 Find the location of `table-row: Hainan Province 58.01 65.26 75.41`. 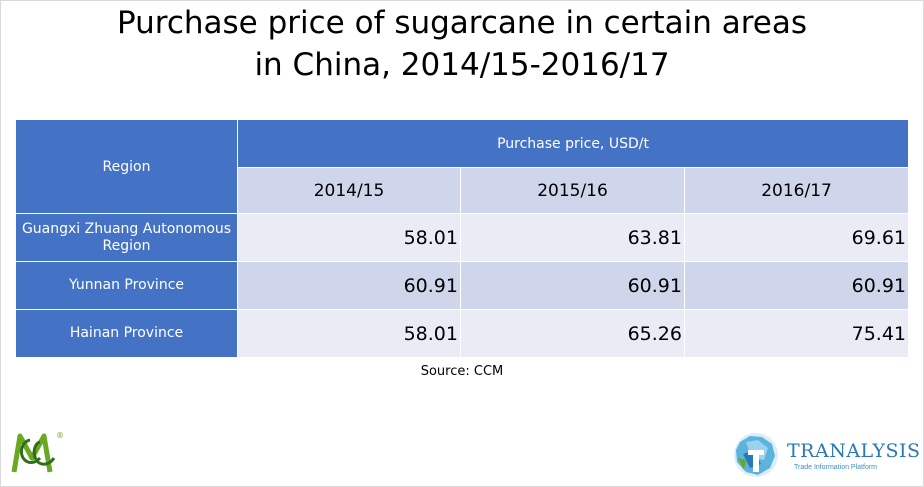

table-row: Hainan Province 58.01 65.26 75.41 is located at coordinates (462, 333).